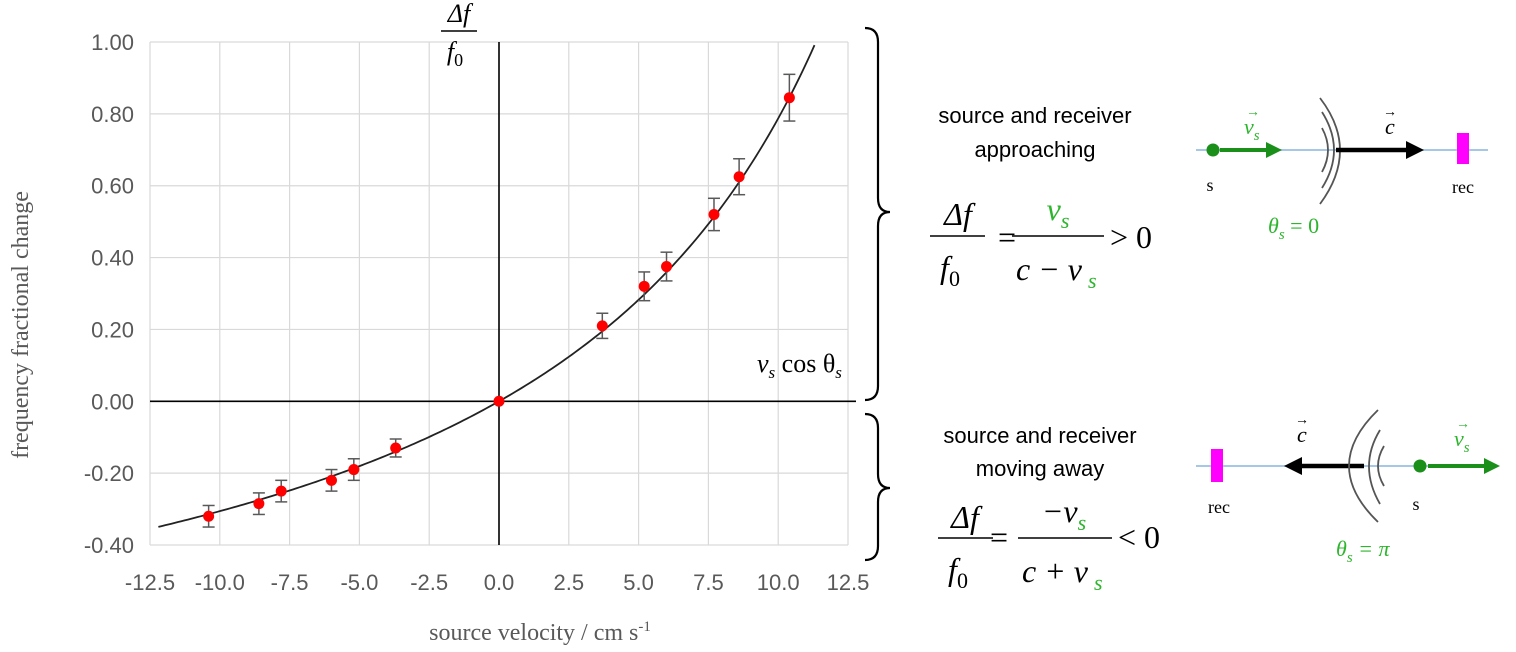 The image size is (1516, 652). I want to click on svg-text: > 0, so click(1131, 237).